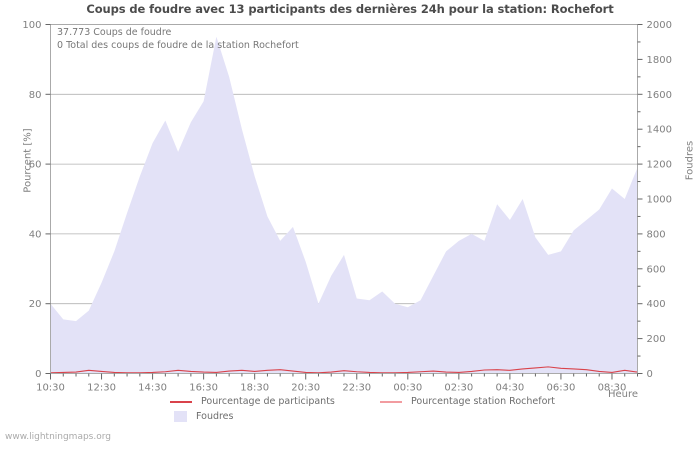  What do you see at coordinates (659, 60) in the screenshot?
I see `svg-text: 1800` at bounding box center [659, 60].